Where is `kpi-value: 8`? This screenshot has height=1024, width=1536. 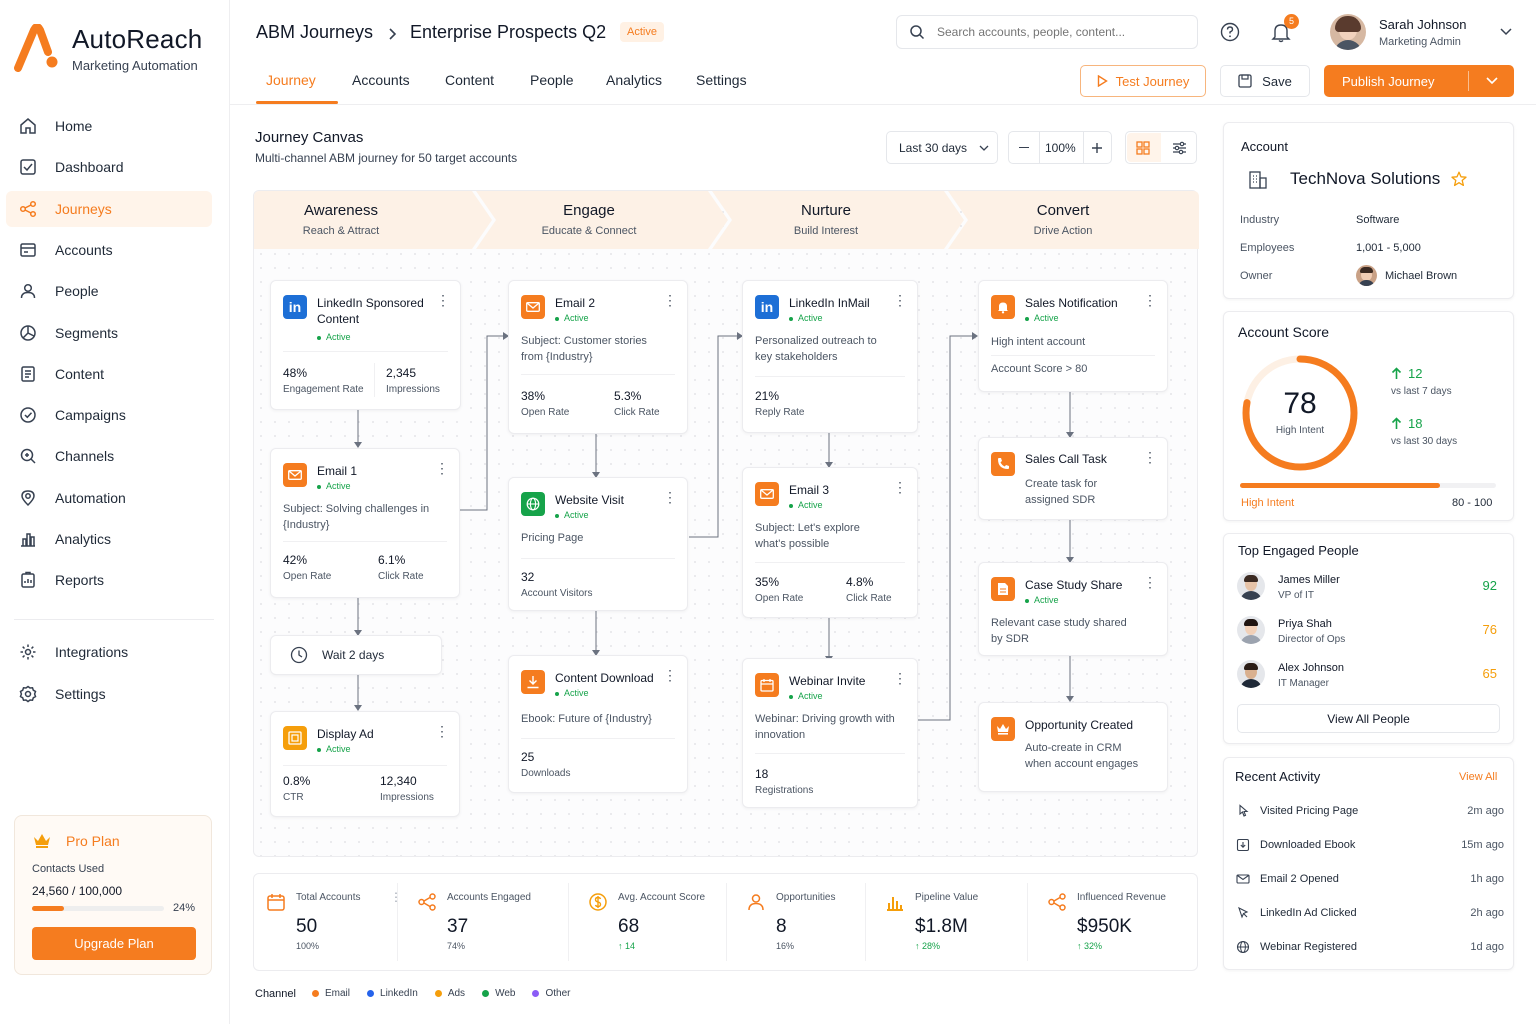
kpi-value: 8 is located at coordinates (781, 926).